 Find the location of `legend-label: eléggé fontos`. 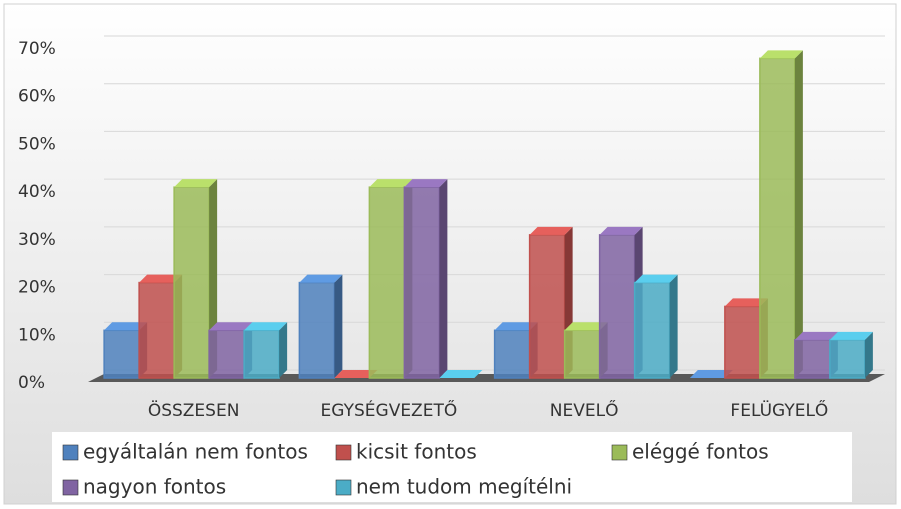

legend-label: eléggé fontos is located at coordinates (700, 452).